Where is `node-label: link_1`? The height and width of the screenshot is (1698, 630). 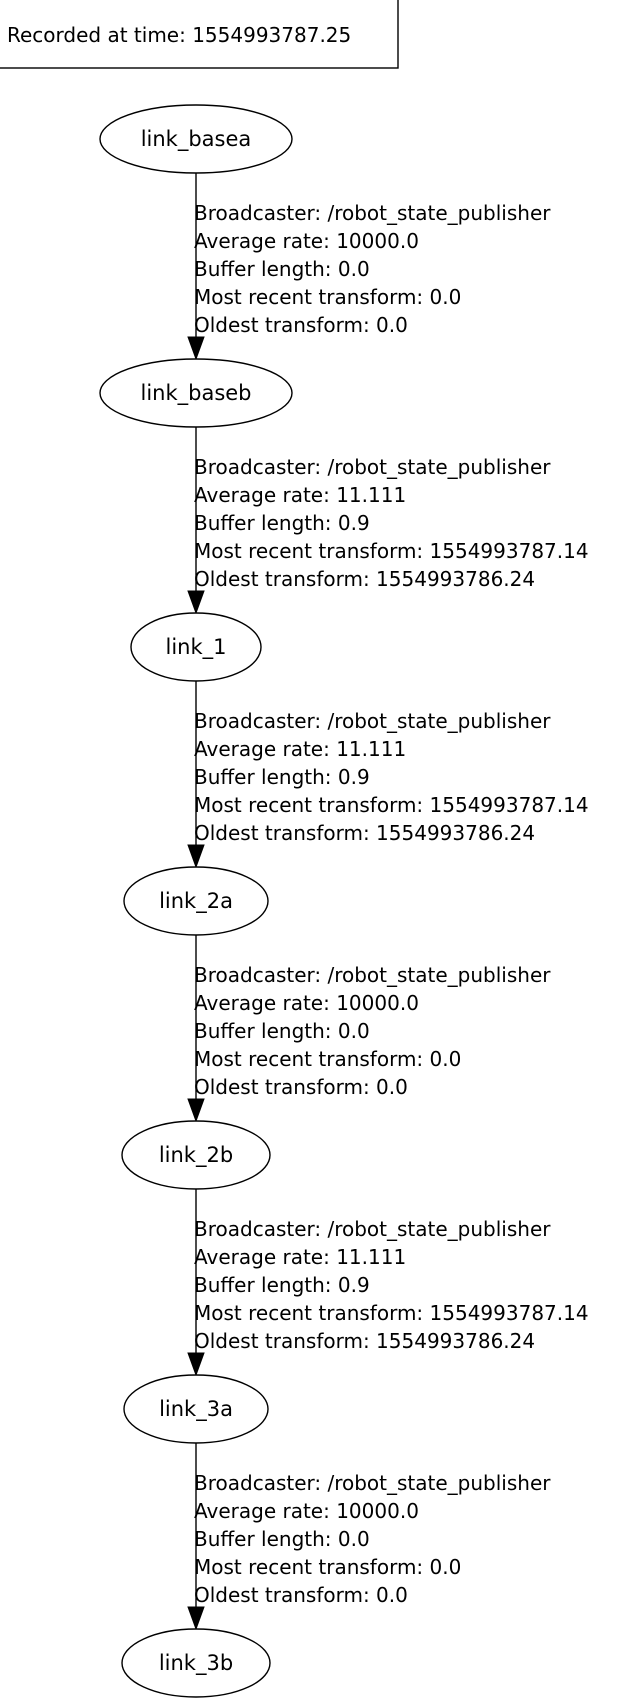 node-label: link_1 is located at coordinates (195, 647).